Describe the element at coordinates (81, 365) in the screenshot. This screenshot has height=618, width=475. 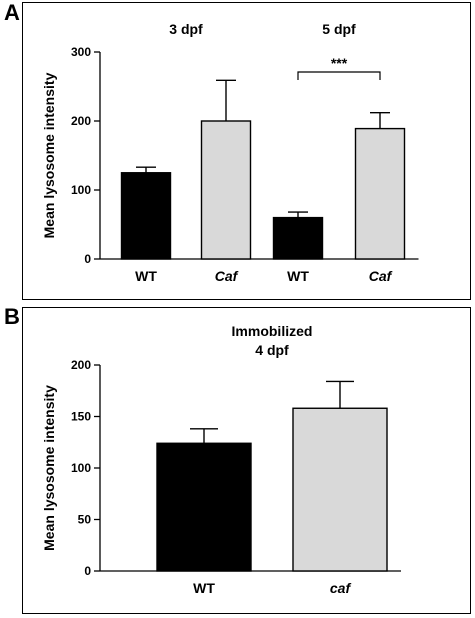
I see `panel-b-y-tick-label: 200` at that location.